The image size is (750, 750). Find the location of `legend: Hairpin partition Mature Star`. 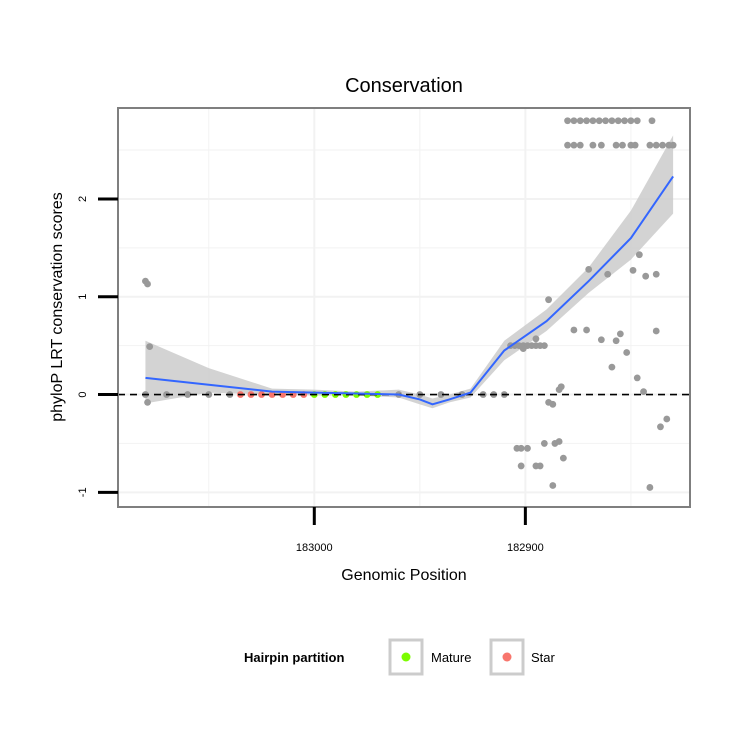

legend: Hairpin partition Mature Star is located at coordinates (400, 657).